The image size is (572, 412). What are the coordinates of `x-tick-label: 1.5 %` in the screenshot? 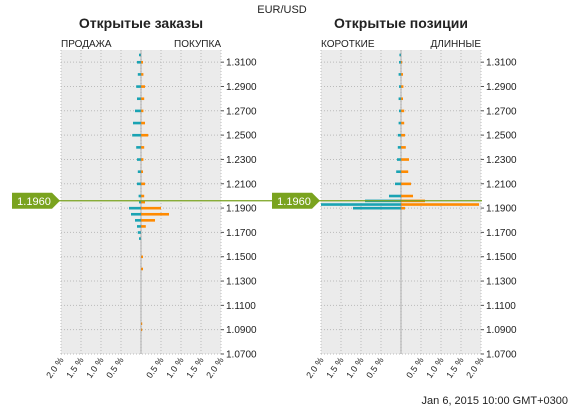 It's located at (334, 367).